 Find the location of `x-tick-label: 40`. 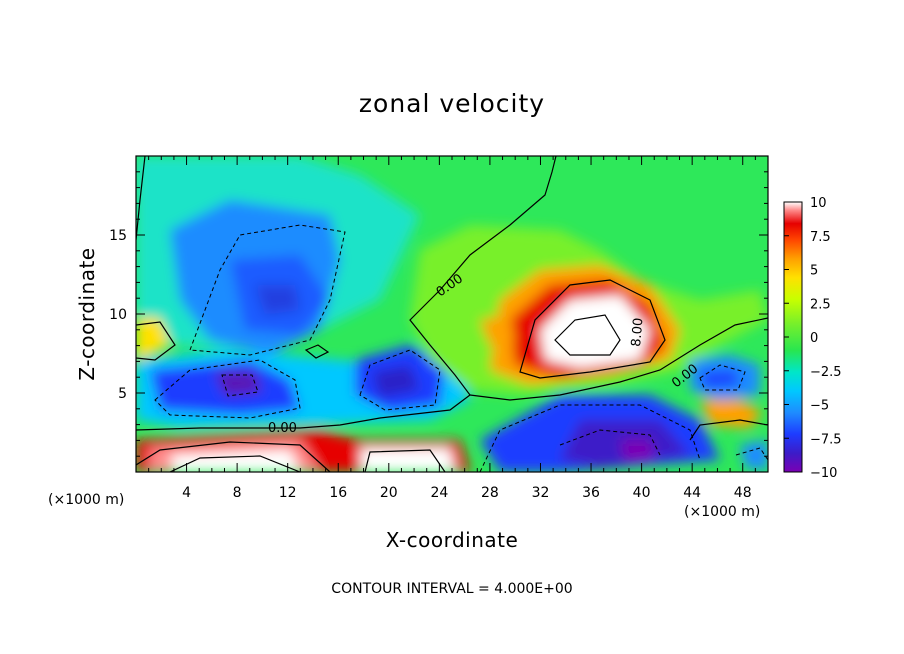

x-tick-label: 40 is located at coordinates (642, 493).